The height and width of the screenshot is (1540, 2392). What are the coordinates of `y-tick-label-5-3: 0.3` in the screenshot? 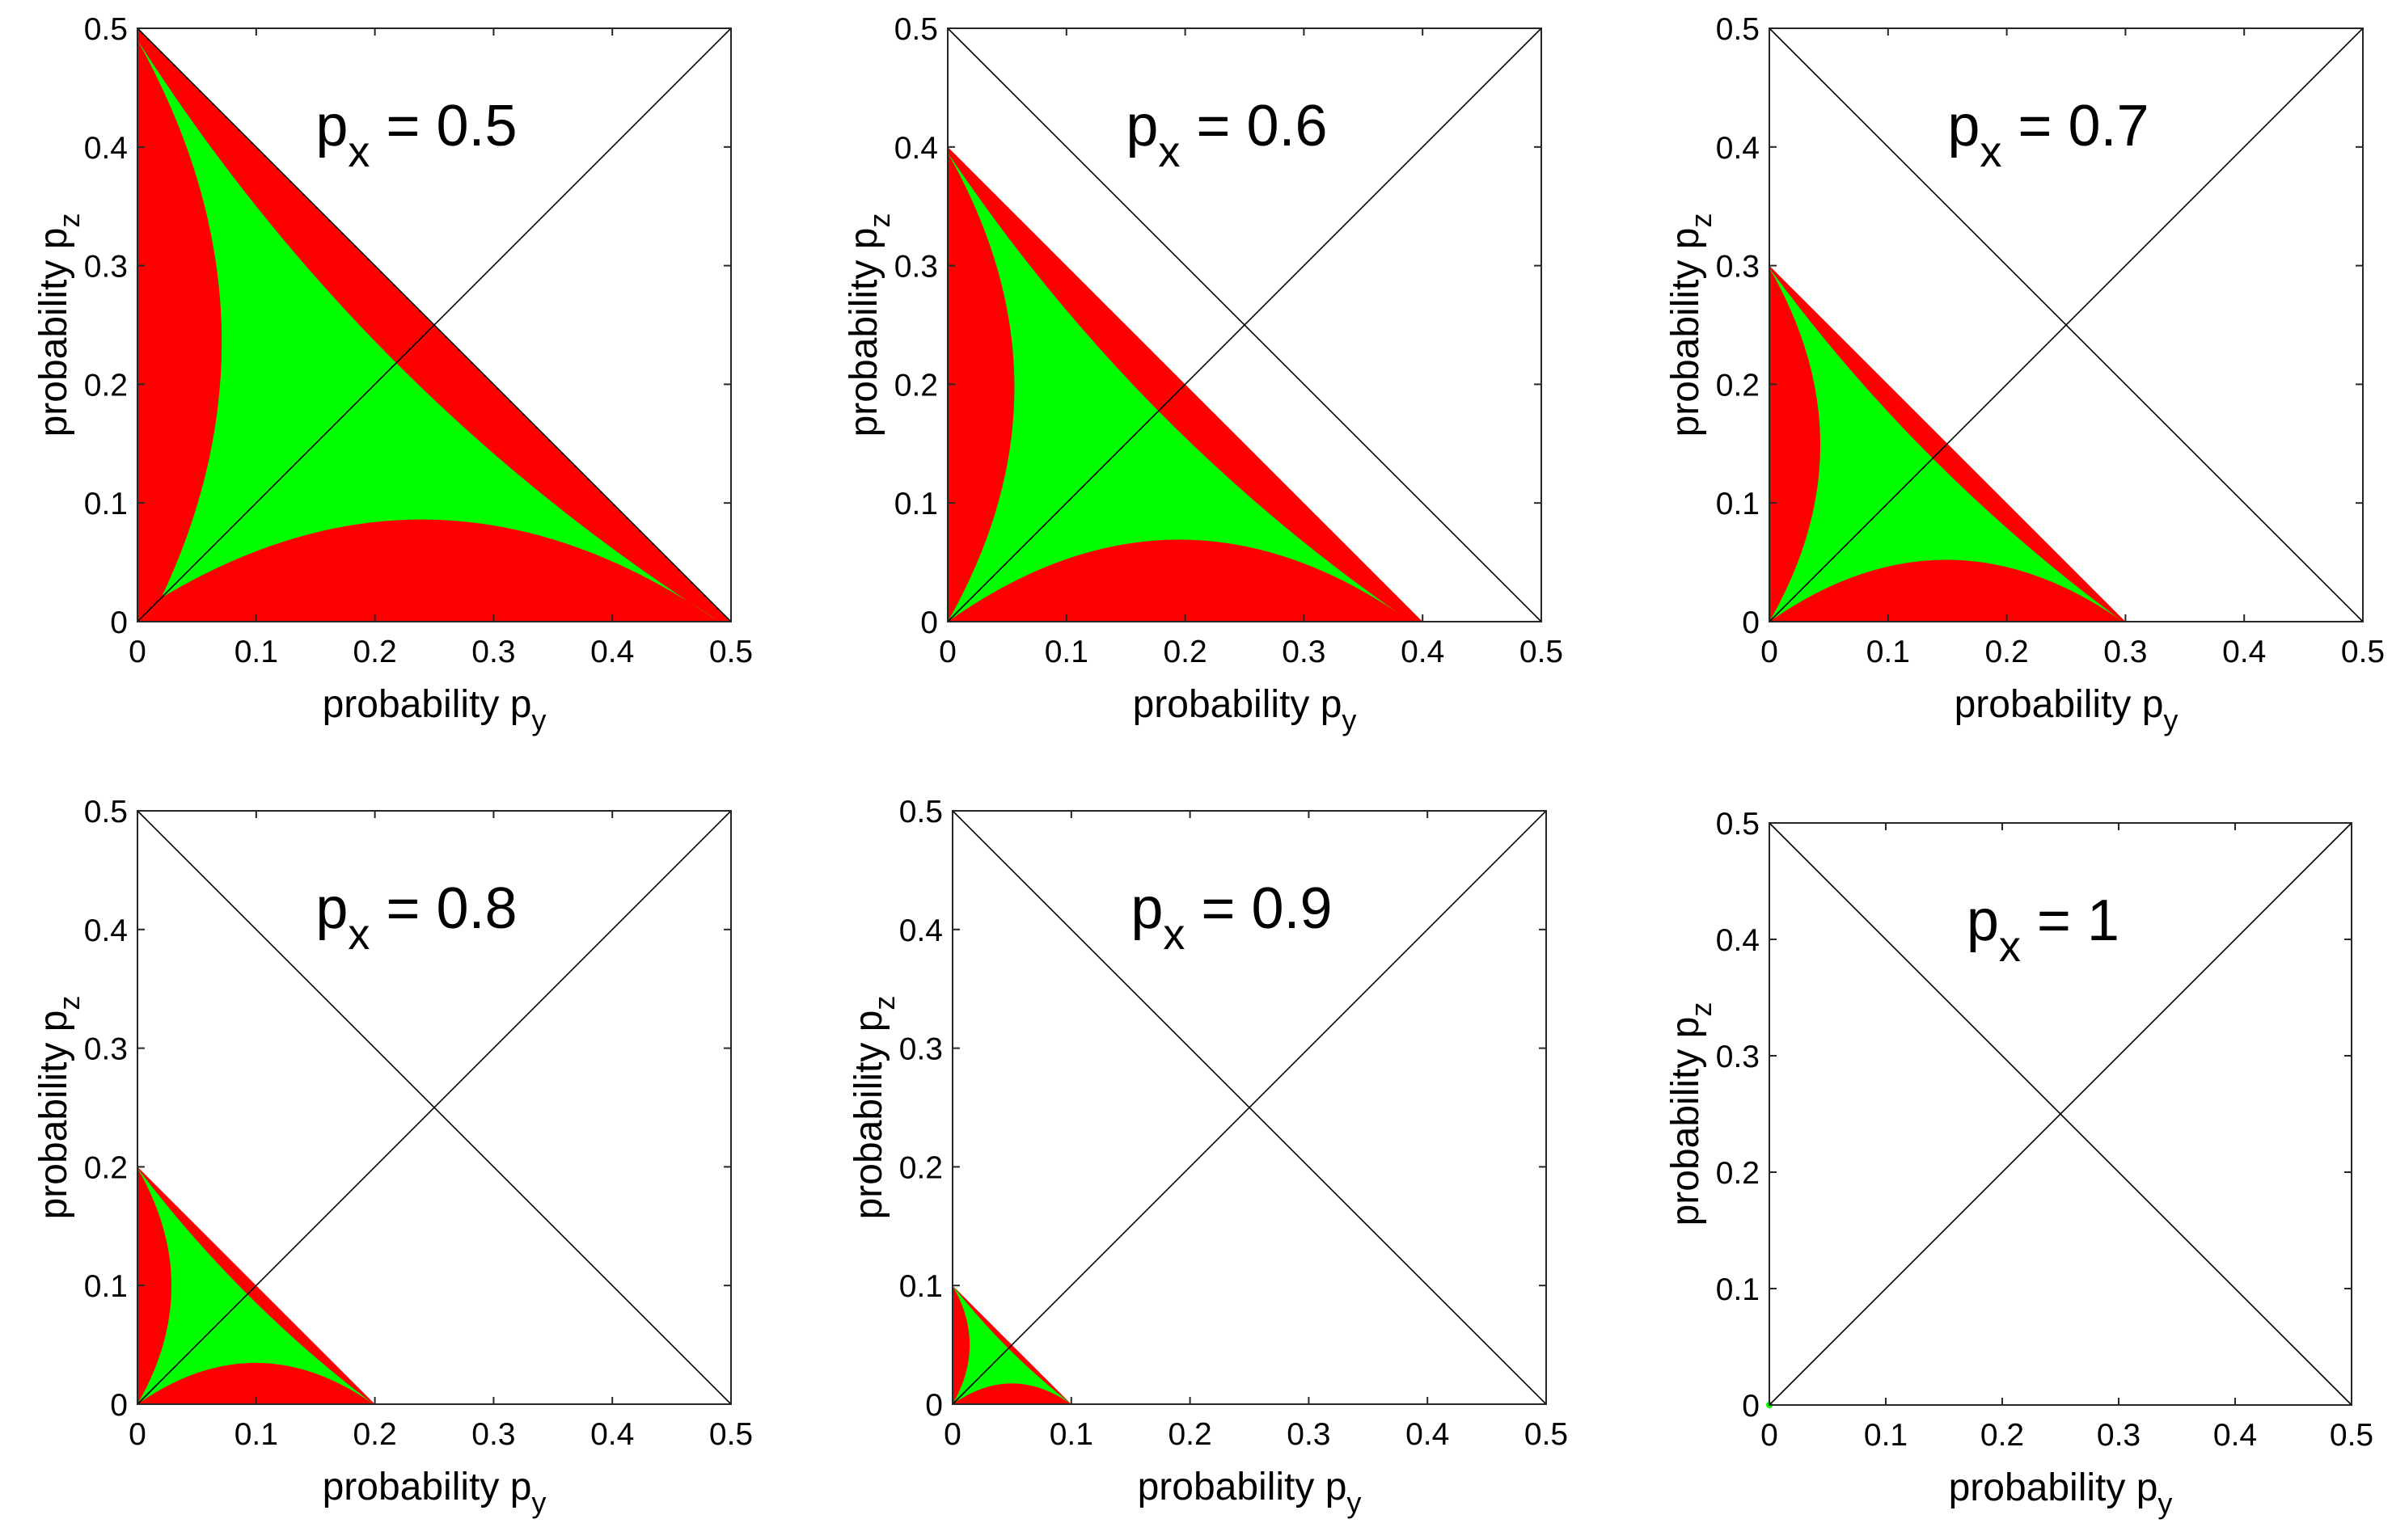 It's located at (921, 1050).